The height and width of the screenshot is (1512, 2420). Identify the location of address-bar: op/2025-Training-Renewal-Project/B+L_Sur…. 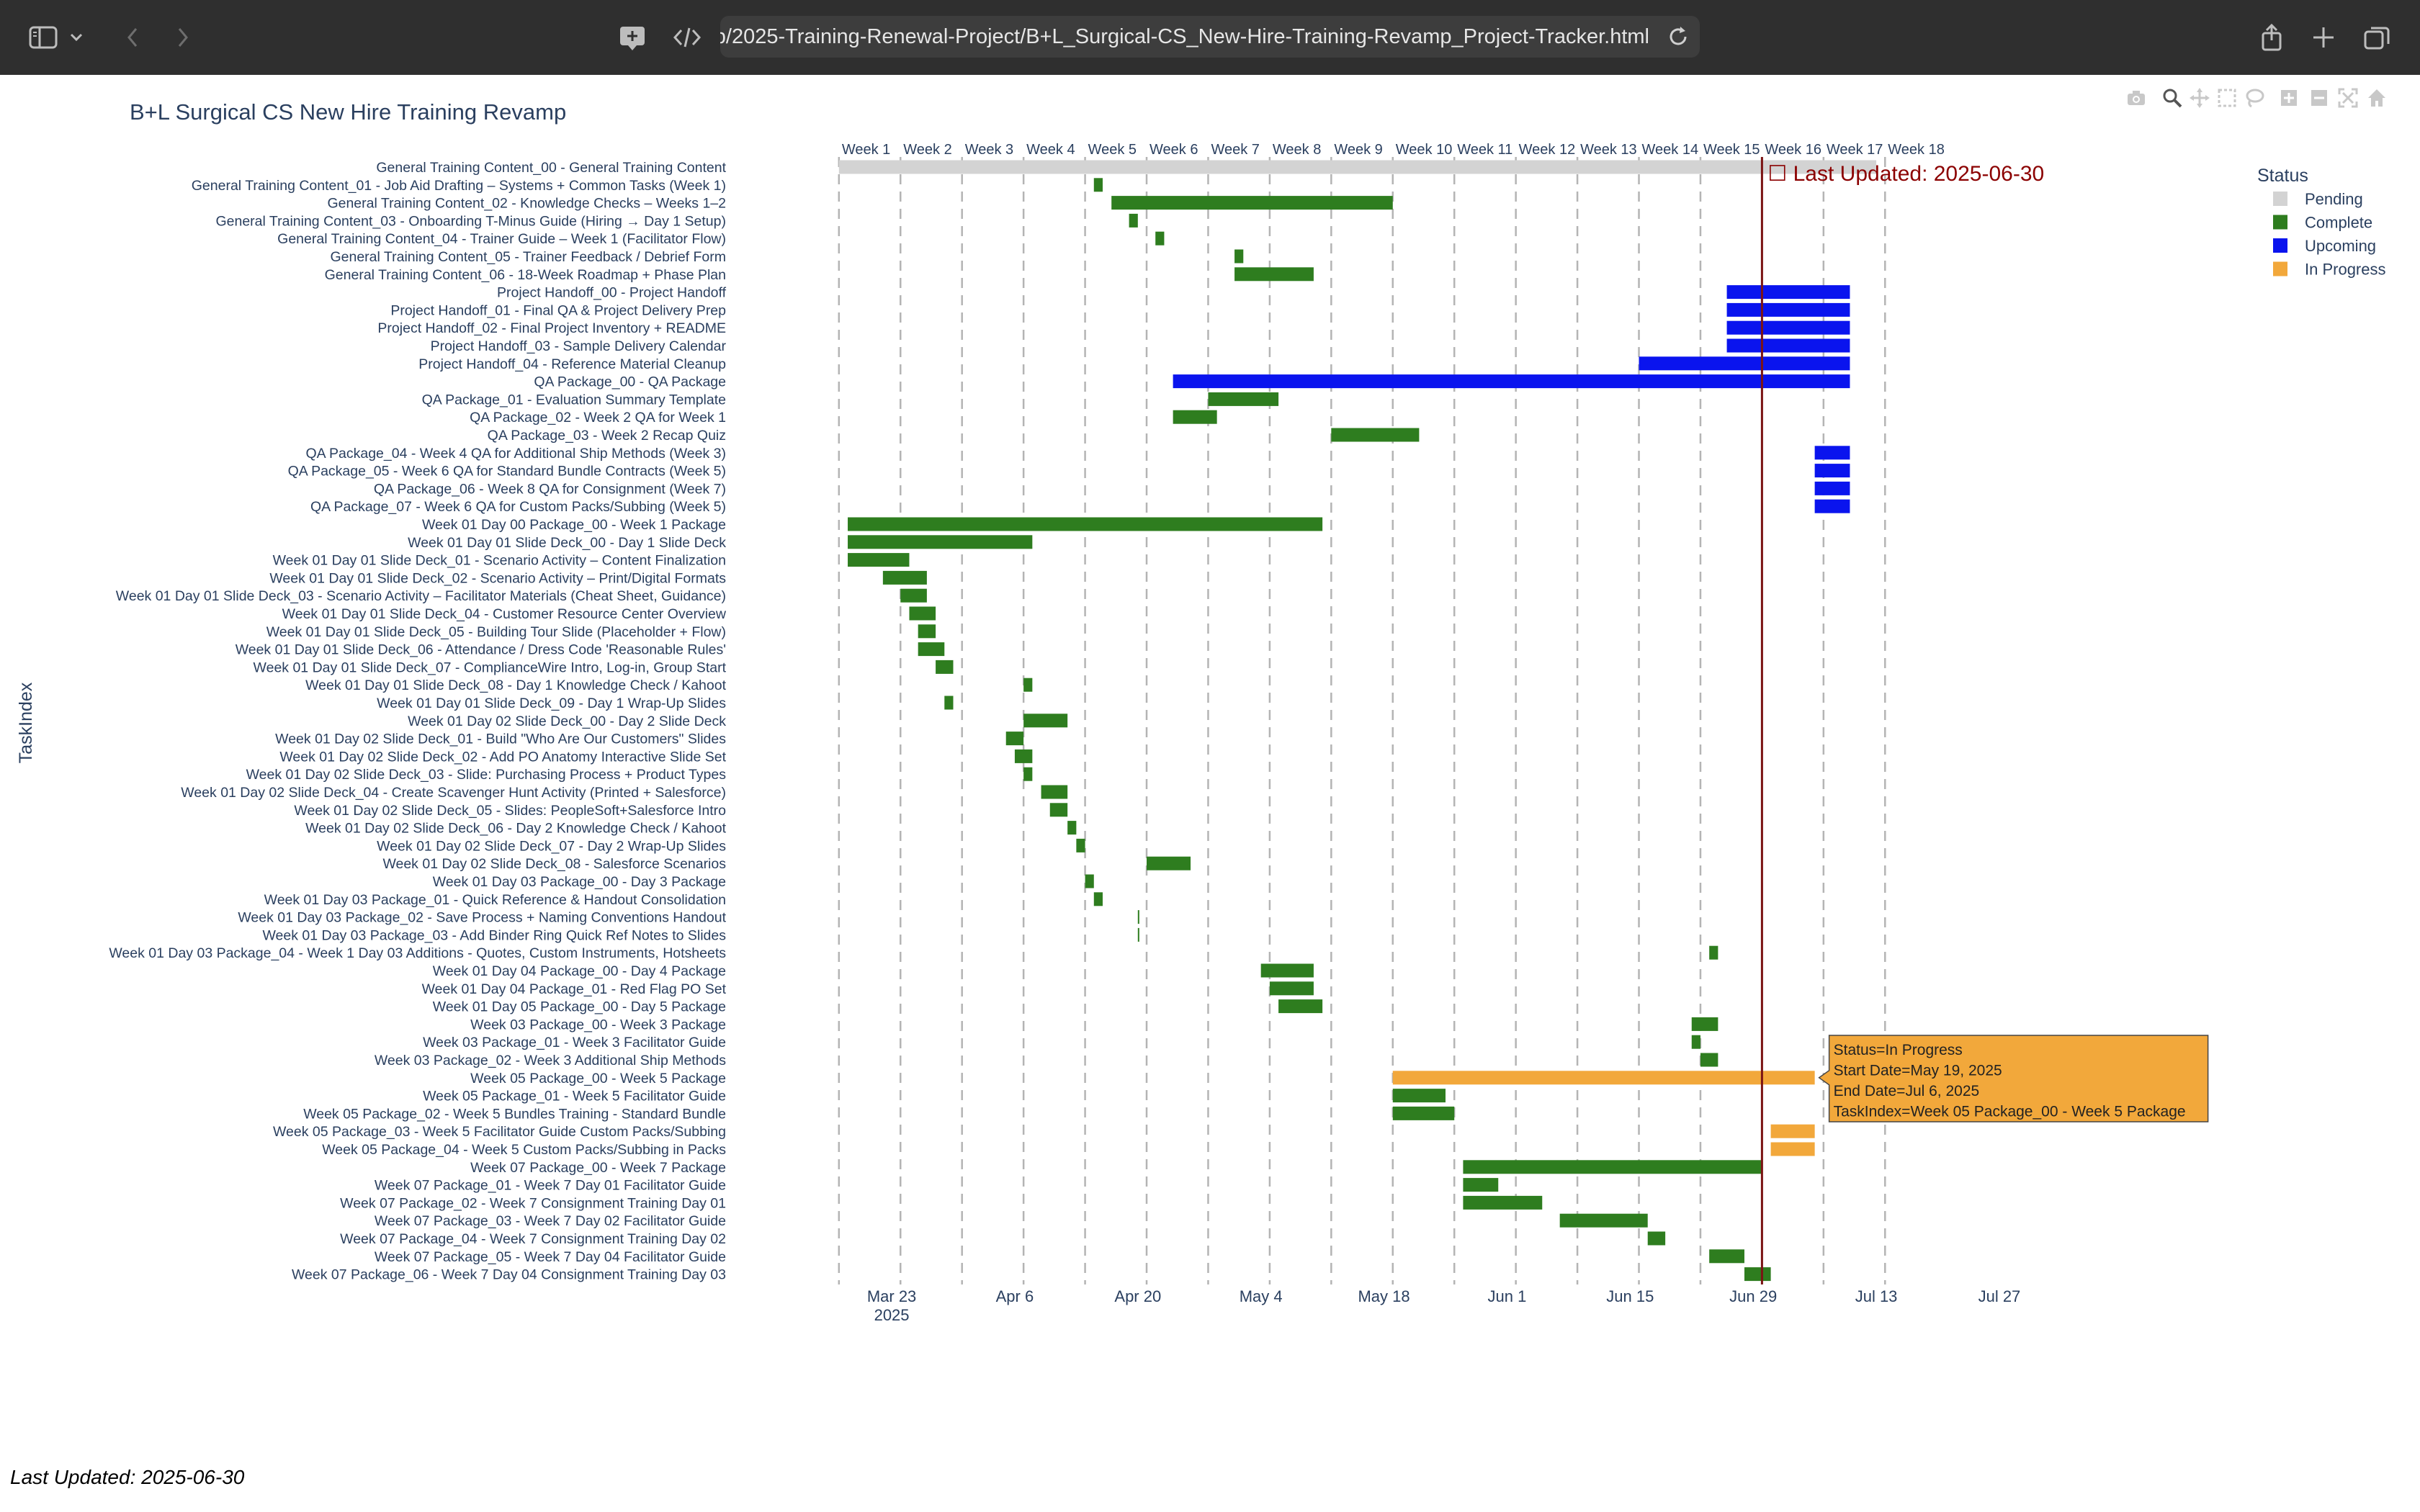
(1210, 37).